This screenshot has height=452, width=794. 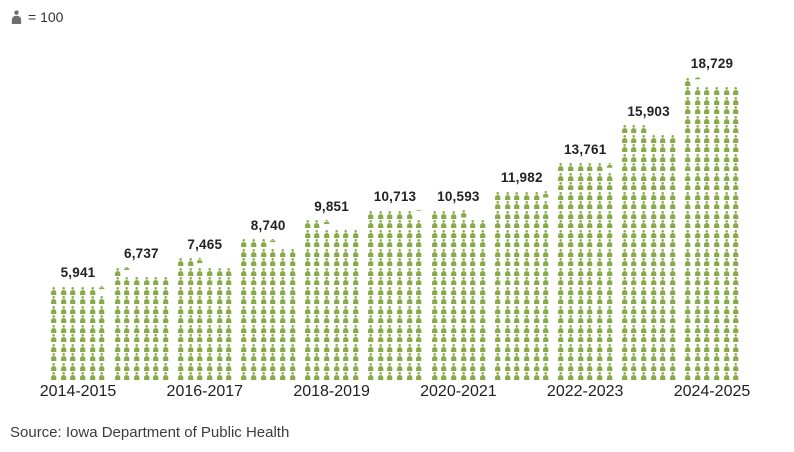 What do you see at coordinates (36, 17) in the screenshot?
I see `chart-legend: = 100` at bounding box center [36, 17].